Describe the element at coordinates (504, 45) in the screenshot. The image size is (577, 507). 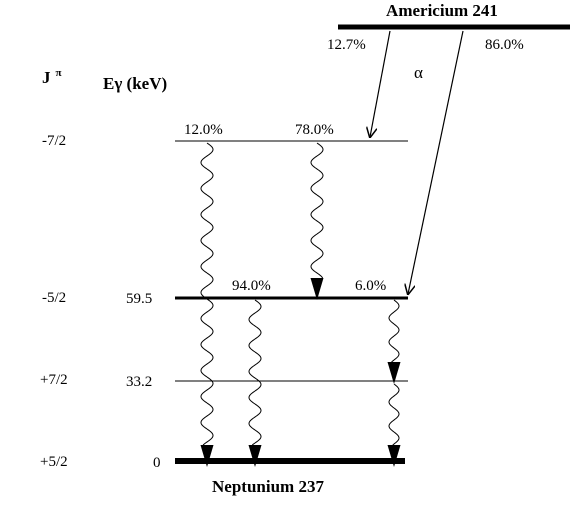
I see `parent-branch-right-label: 86.0%` at that location.